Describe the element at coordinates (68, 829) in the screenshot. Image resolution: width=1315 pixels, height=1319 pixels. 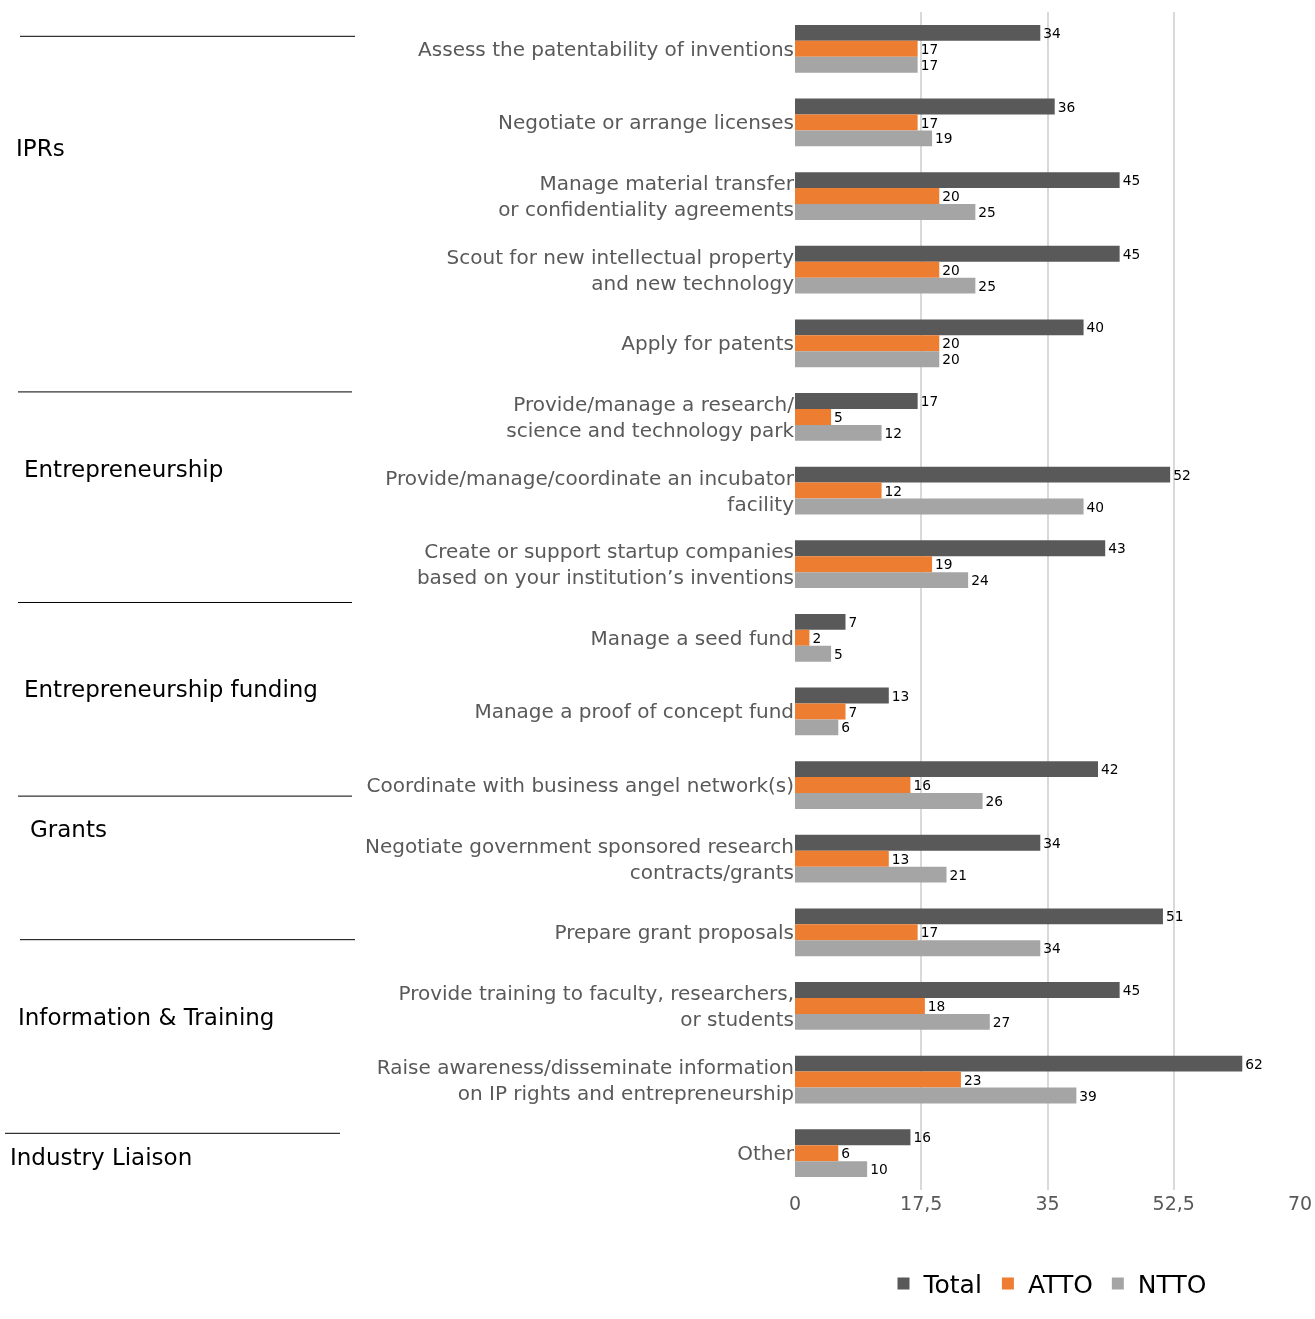
I see `text: Grants` at that location.